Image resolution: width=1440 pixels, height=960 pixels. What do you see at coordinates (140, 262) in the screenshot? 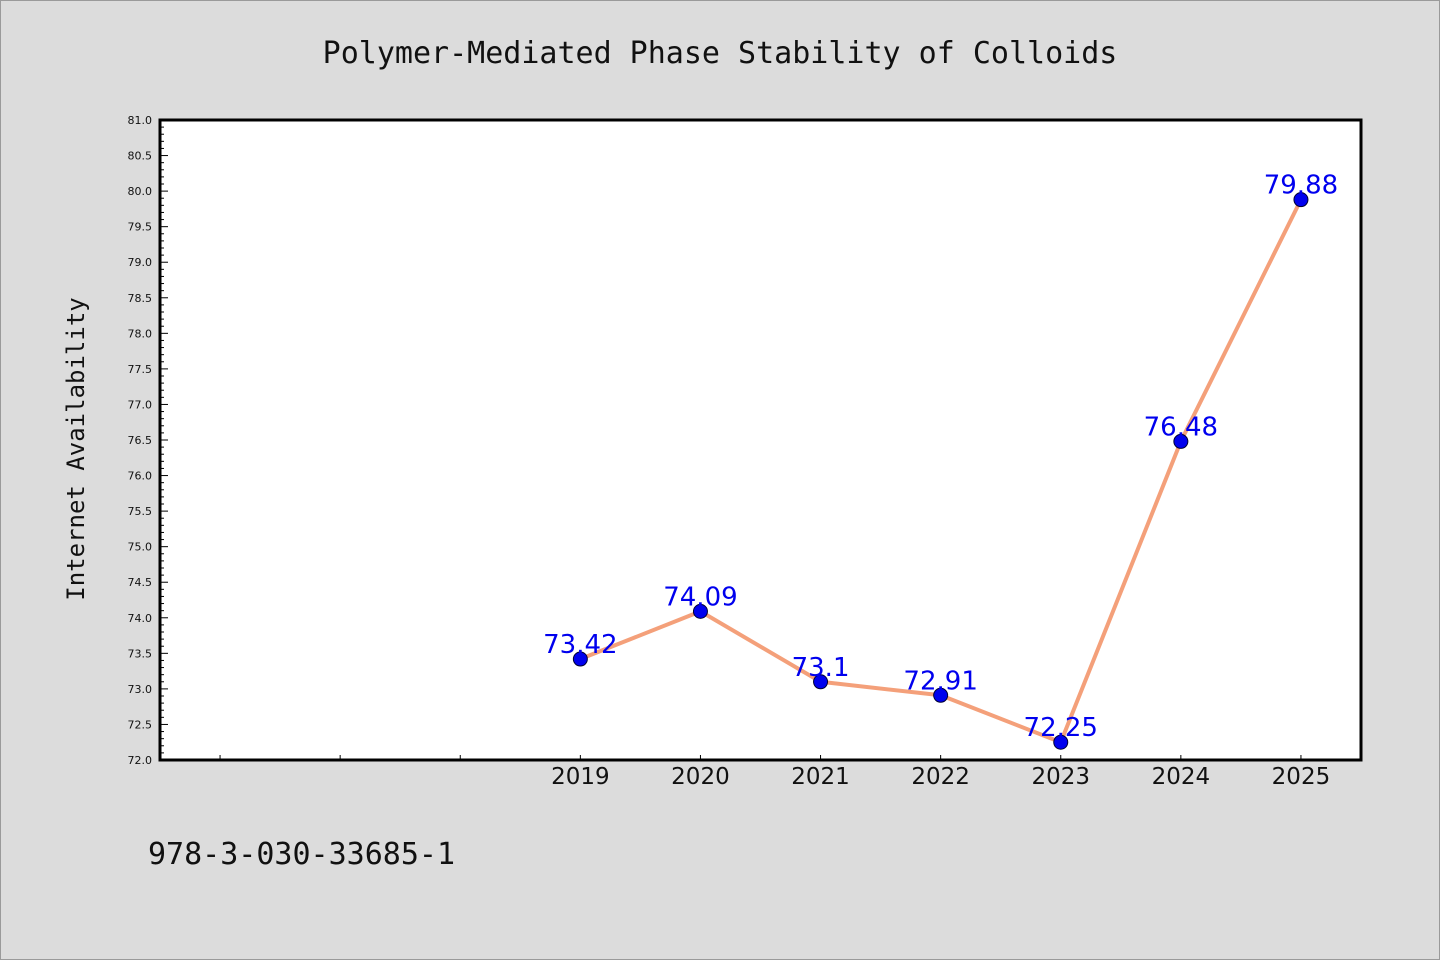
I see `y-tick-label: 79.0` at bounding box center [140, 262].